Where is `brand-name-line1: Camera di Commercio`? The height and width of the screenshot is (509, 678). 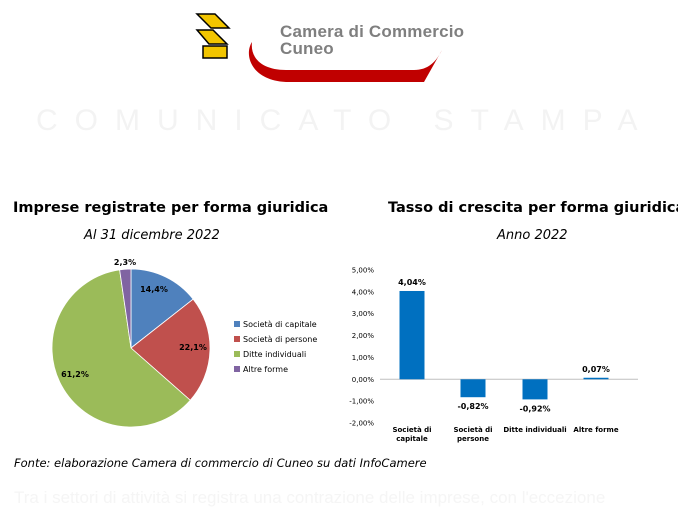 brand-name-line1: Camera di Commercio is located at coordinates (372, 31).